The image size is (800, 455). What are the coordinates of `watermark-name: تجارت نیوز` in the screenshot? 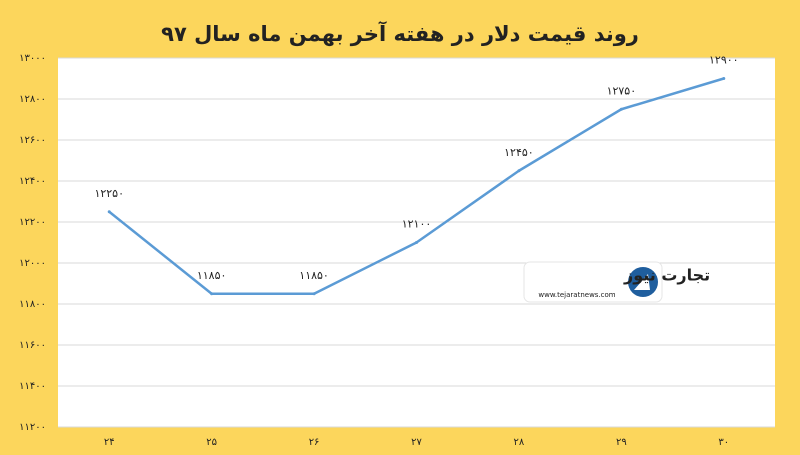 It's located at (666, 275).